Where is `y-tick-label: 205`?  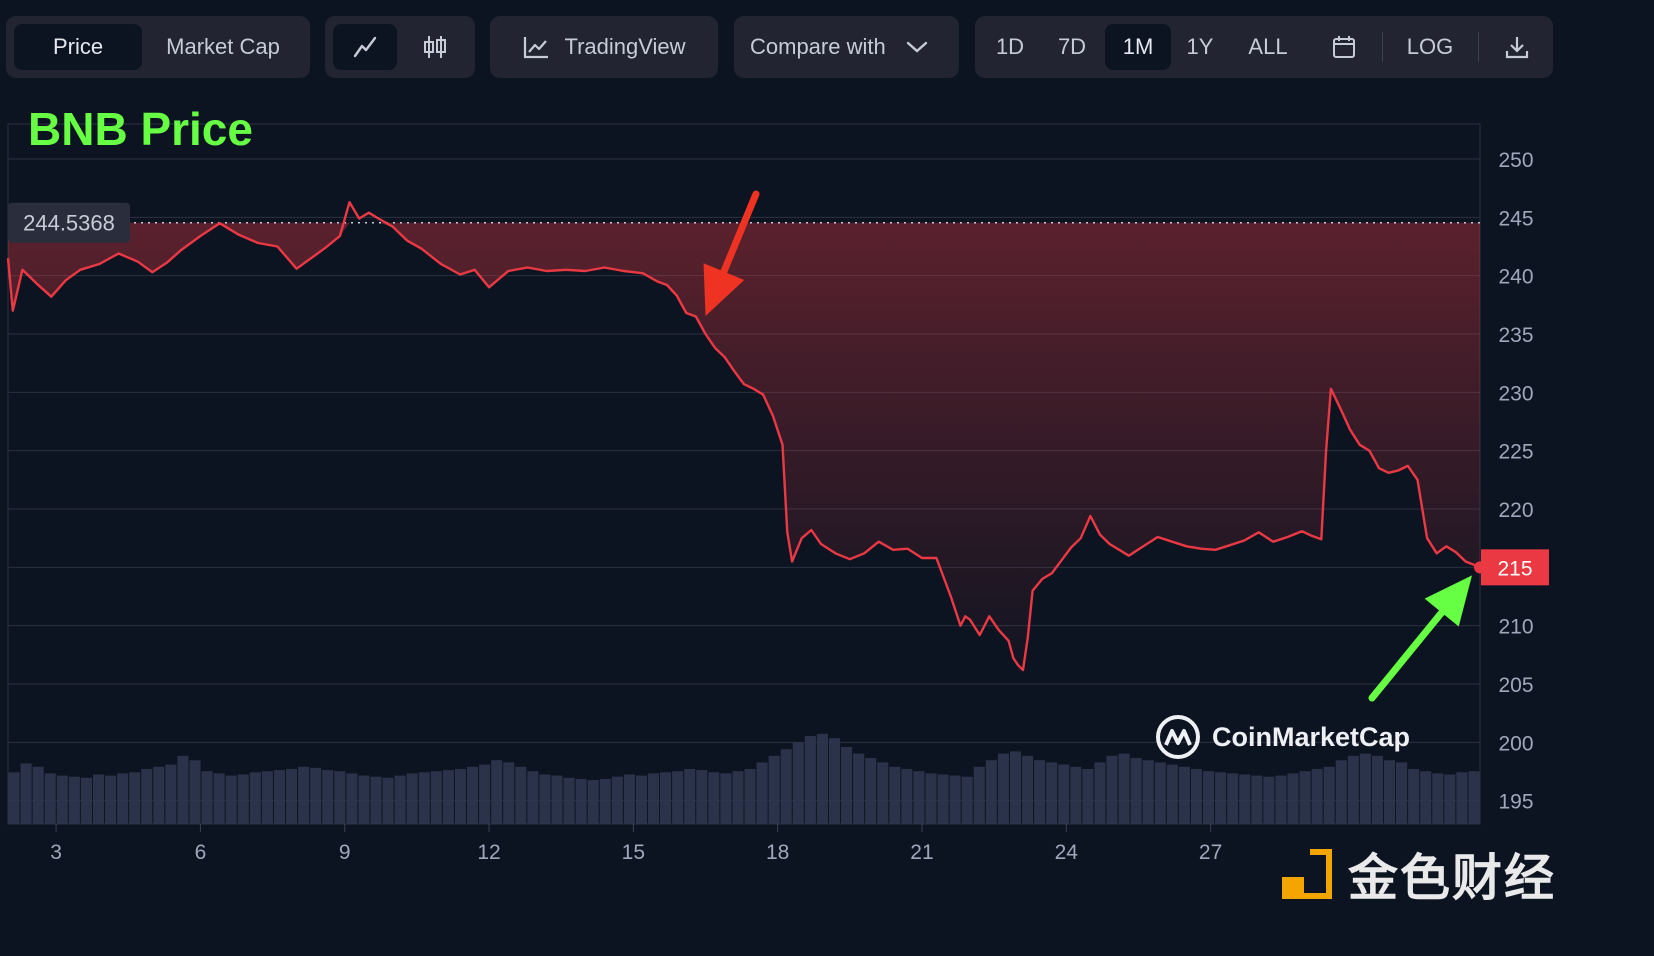
y-tick-label: 205 is located at coordinates (1515, 685).